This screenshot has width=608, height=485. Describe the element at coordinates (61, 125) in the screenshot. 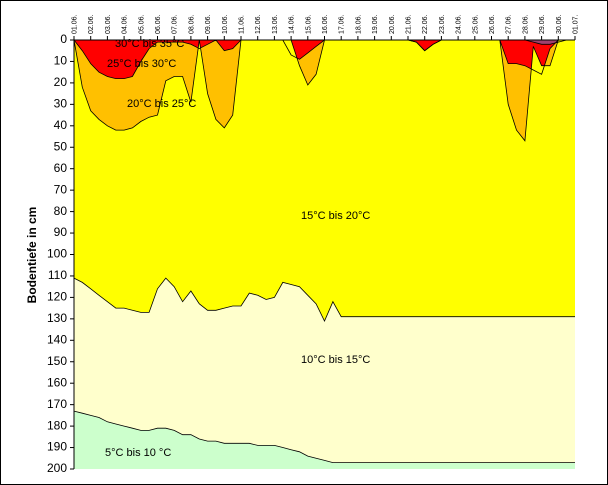

I see `y-tick-label: 40` at that location.